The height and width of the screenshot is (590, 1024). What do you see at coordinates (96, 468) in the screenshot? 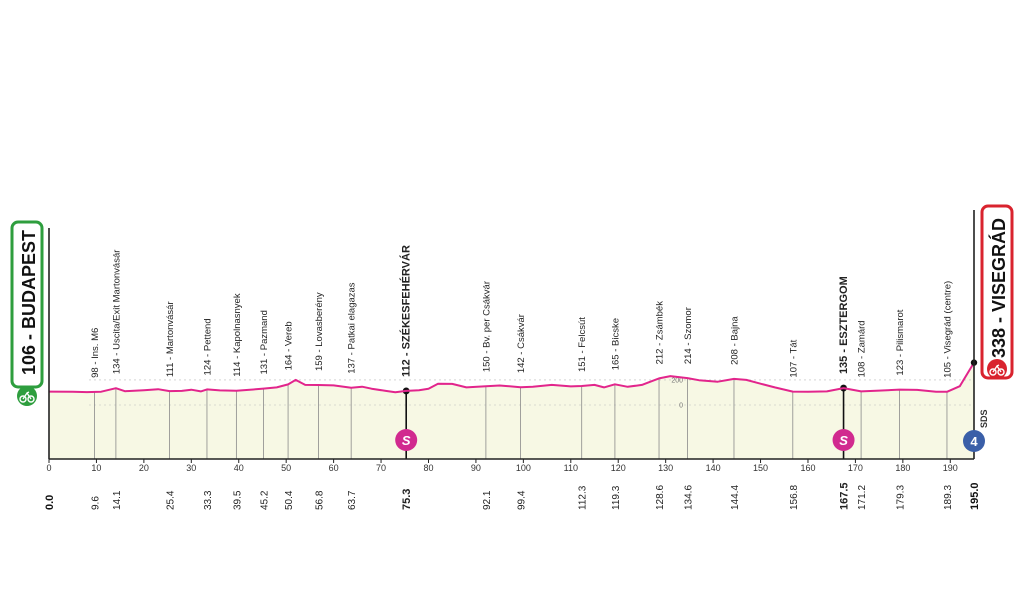
I see `x-tick-label-10: 10` at bounding box center [96, 468].